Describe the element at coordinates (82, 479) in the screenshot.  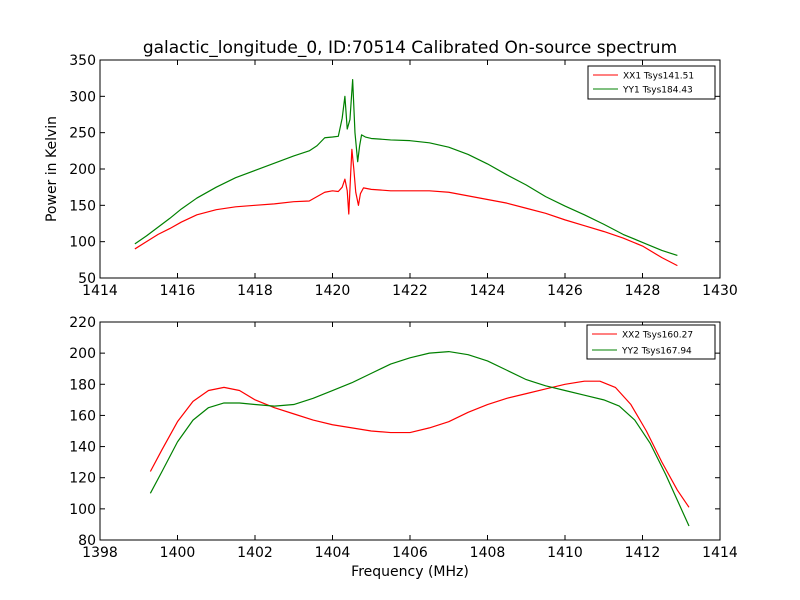
I see `y-tick-label: 120` at that location.